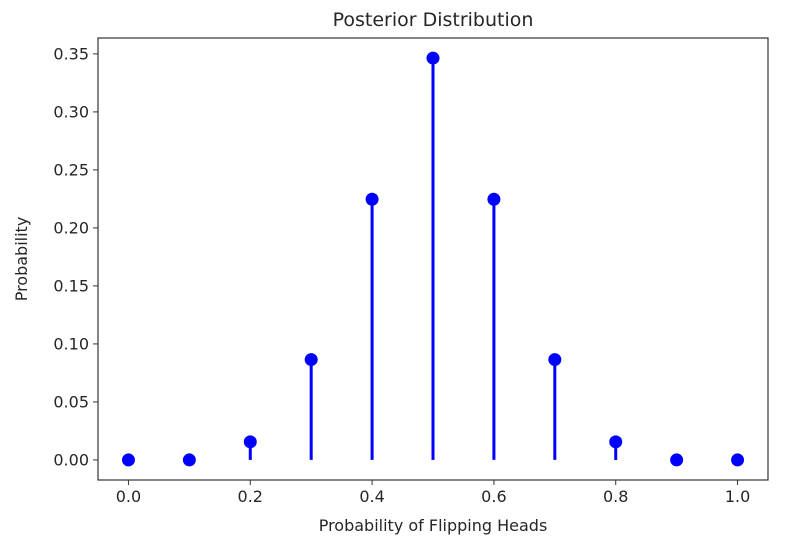 The height and width of the screenshot is (554, 800). Describe the element at coordinates (615, 496) in the screenshot. I see `x-tick-label: 0.8` at that location.